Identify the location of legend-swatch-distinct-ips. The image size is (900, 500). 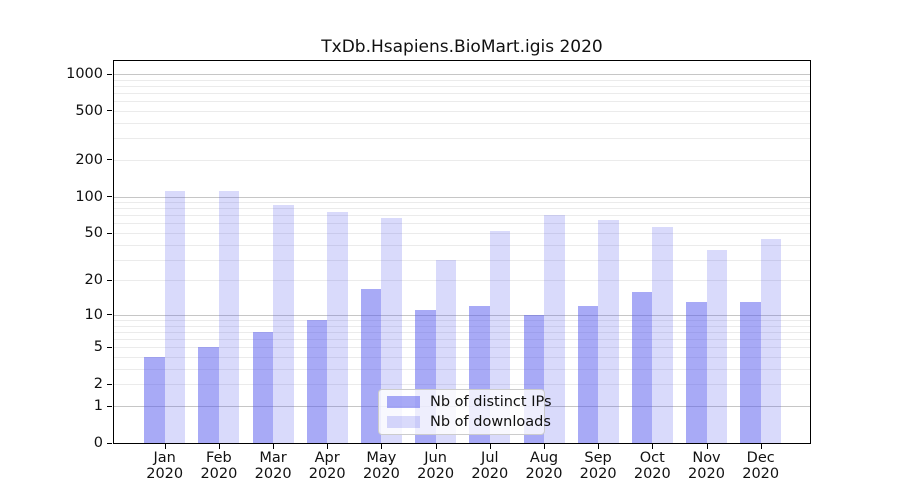
(403, 401).